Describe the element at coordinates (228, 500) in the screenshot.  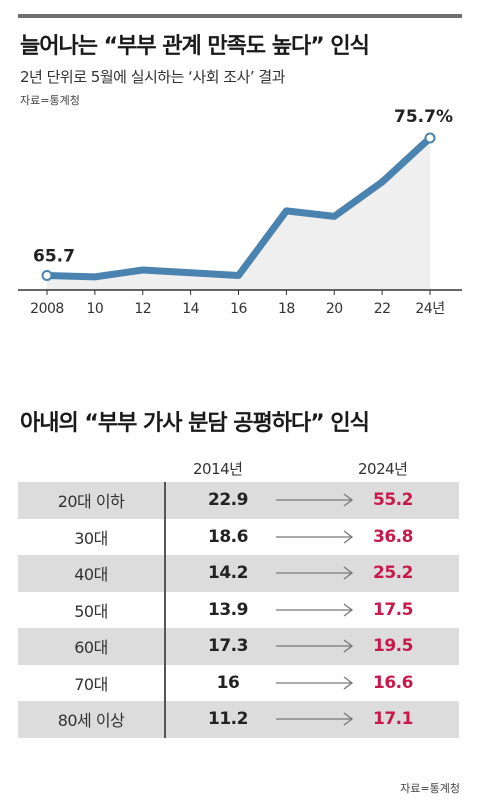
I see `value-2014: 22.9` at that location.